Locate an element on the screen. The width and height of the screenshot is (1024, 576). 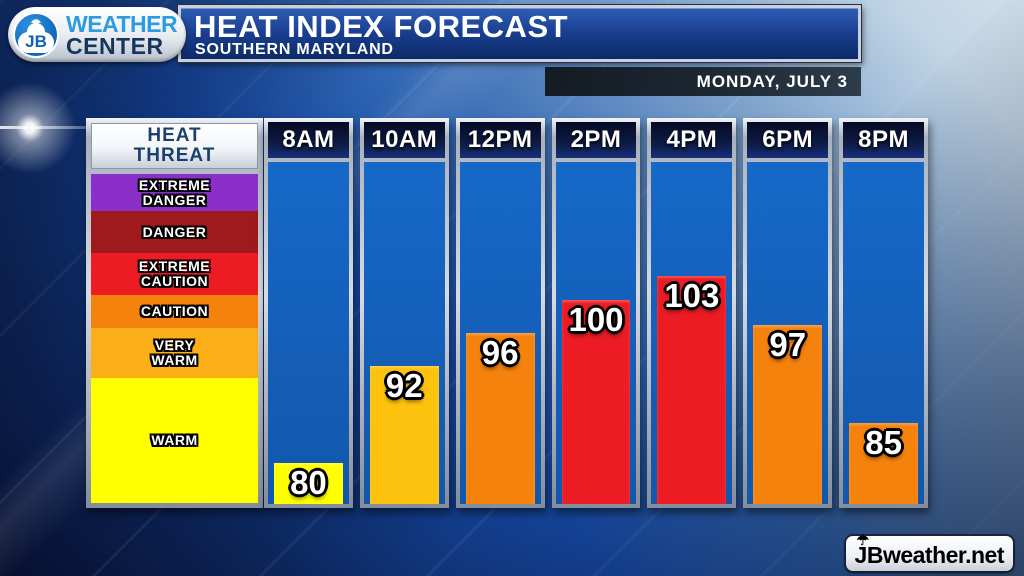
column-plot-area: 92 is located at coordinates (404, 333).